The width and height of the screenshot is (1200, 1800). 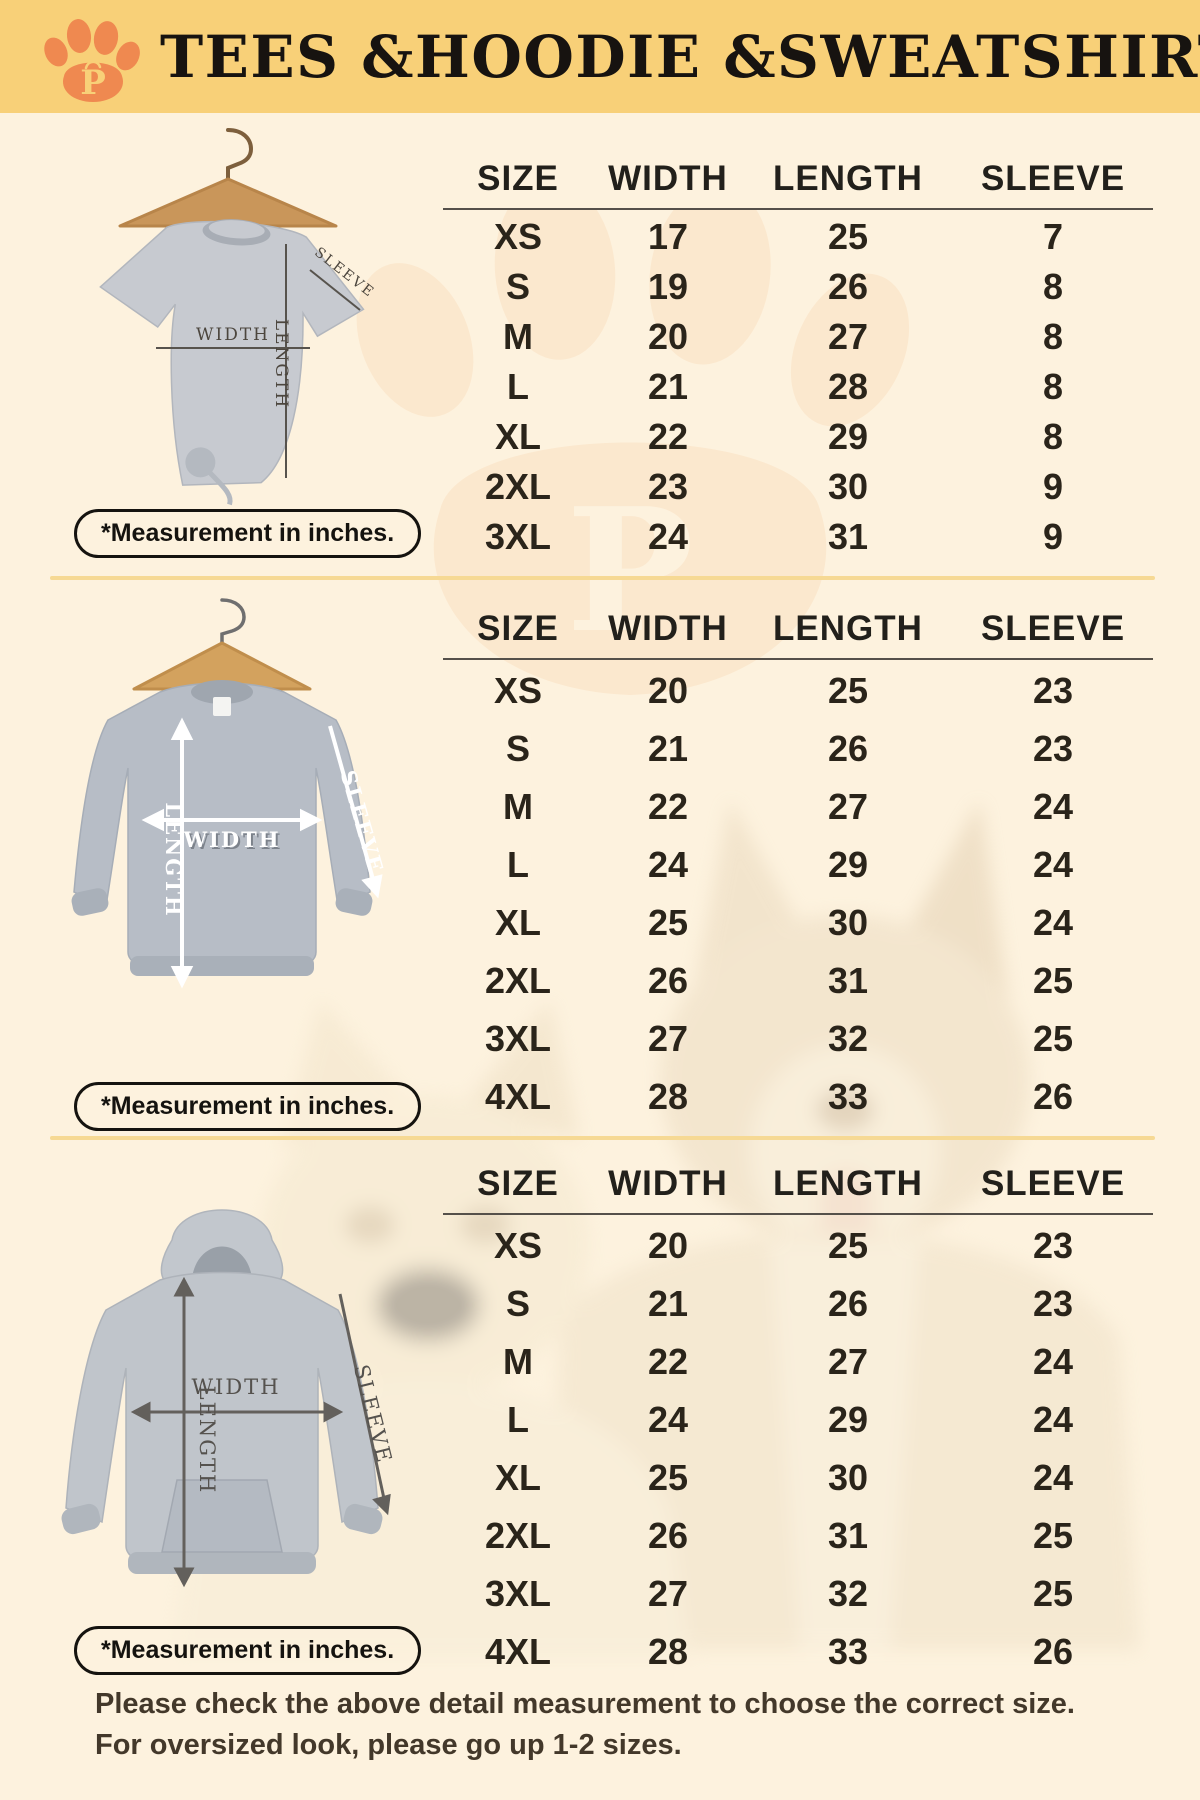 I want to click on table-header: SIZE WIDTH LENGTH SLEEVE, so click(x=798, y=1185).